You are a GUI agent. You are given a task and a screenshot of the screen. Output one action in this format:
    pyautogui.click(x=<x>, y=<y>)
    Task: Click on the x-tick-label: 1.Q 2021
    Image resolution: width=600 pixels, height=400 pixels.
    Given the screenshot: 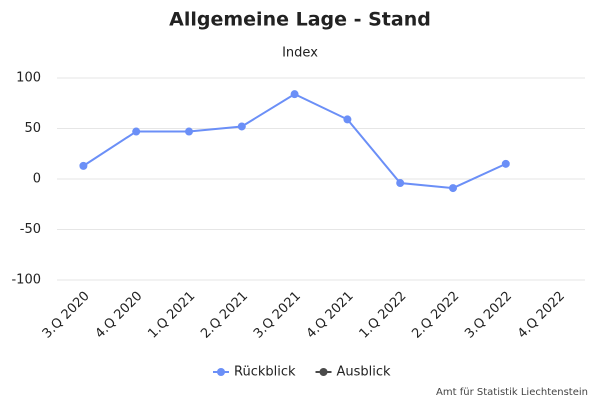 What is the action you would take?
    pyautogui.click(x=171, y=315)
    